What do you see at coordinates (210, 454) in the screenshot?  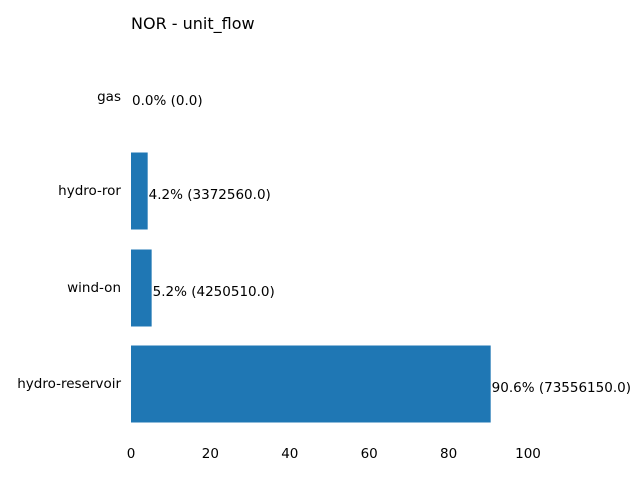 I see `x-tick-20: 20` at bounding box center [210, 454].